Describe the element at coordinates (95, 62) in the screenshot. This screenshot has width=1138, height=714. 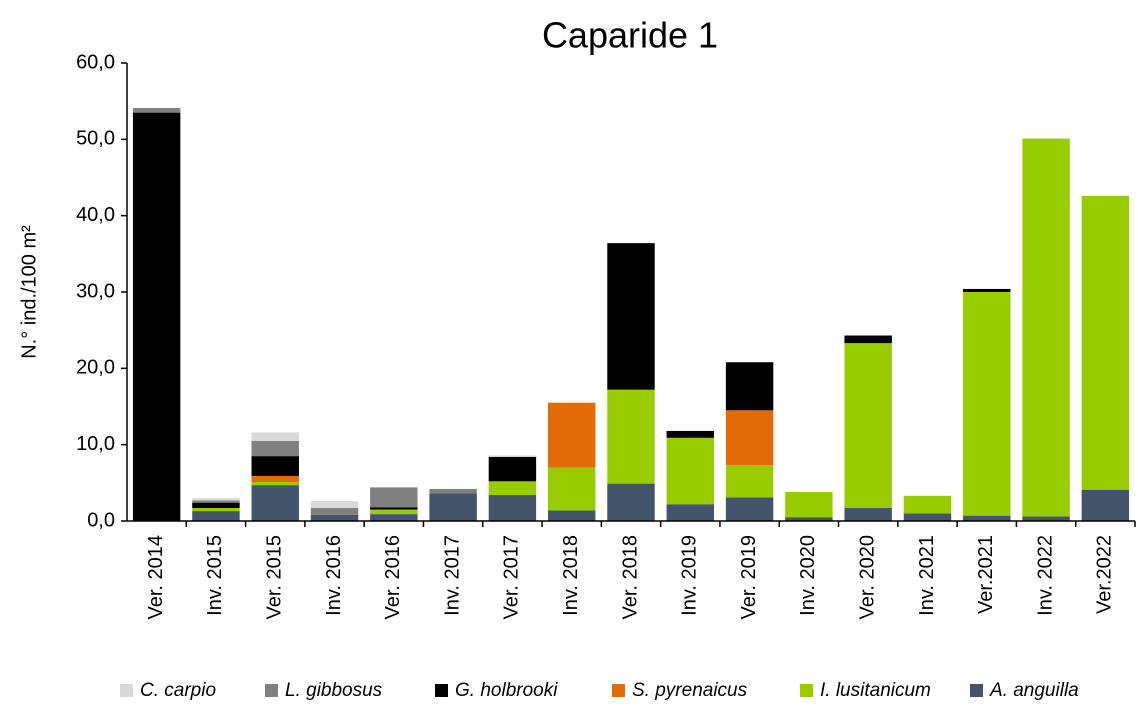
I see `y-tick-label: 60,0` at that location.